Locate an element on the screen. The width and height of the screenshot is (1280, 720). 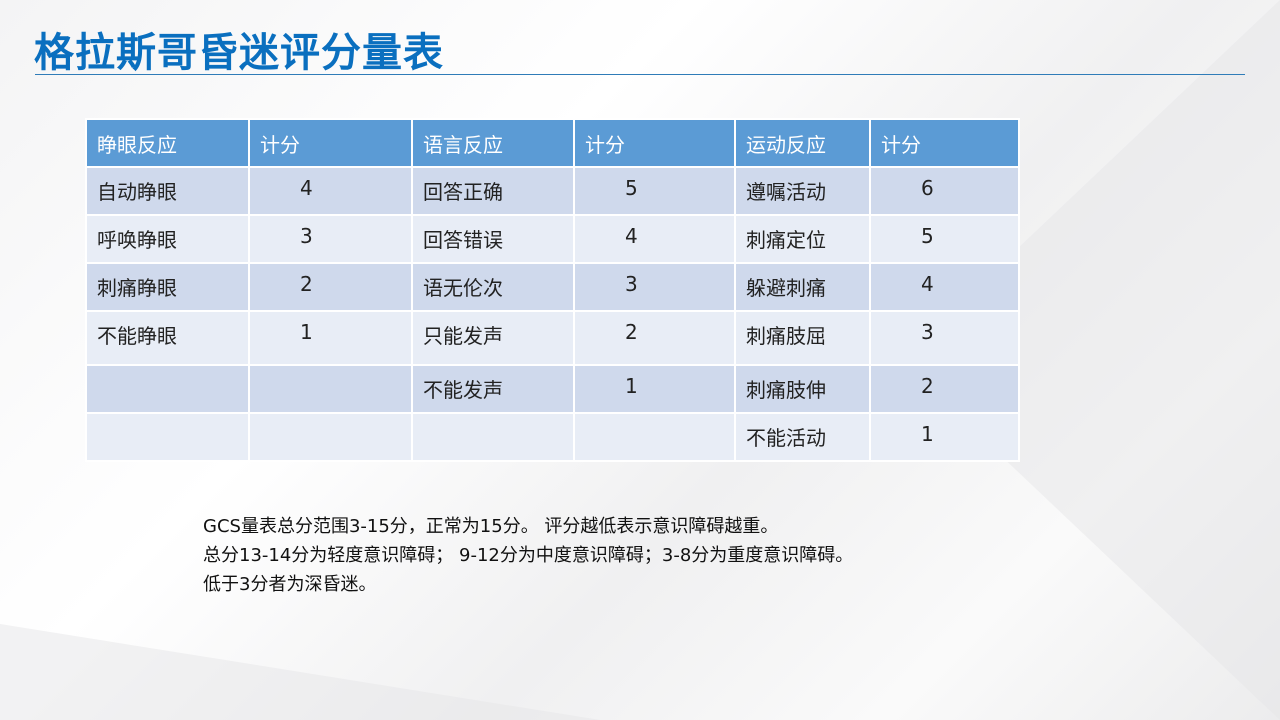
table-row: 刺痛睁眼 2 语无伦次 3 躲避刺痛 4 is located at coordinates (552, 287).